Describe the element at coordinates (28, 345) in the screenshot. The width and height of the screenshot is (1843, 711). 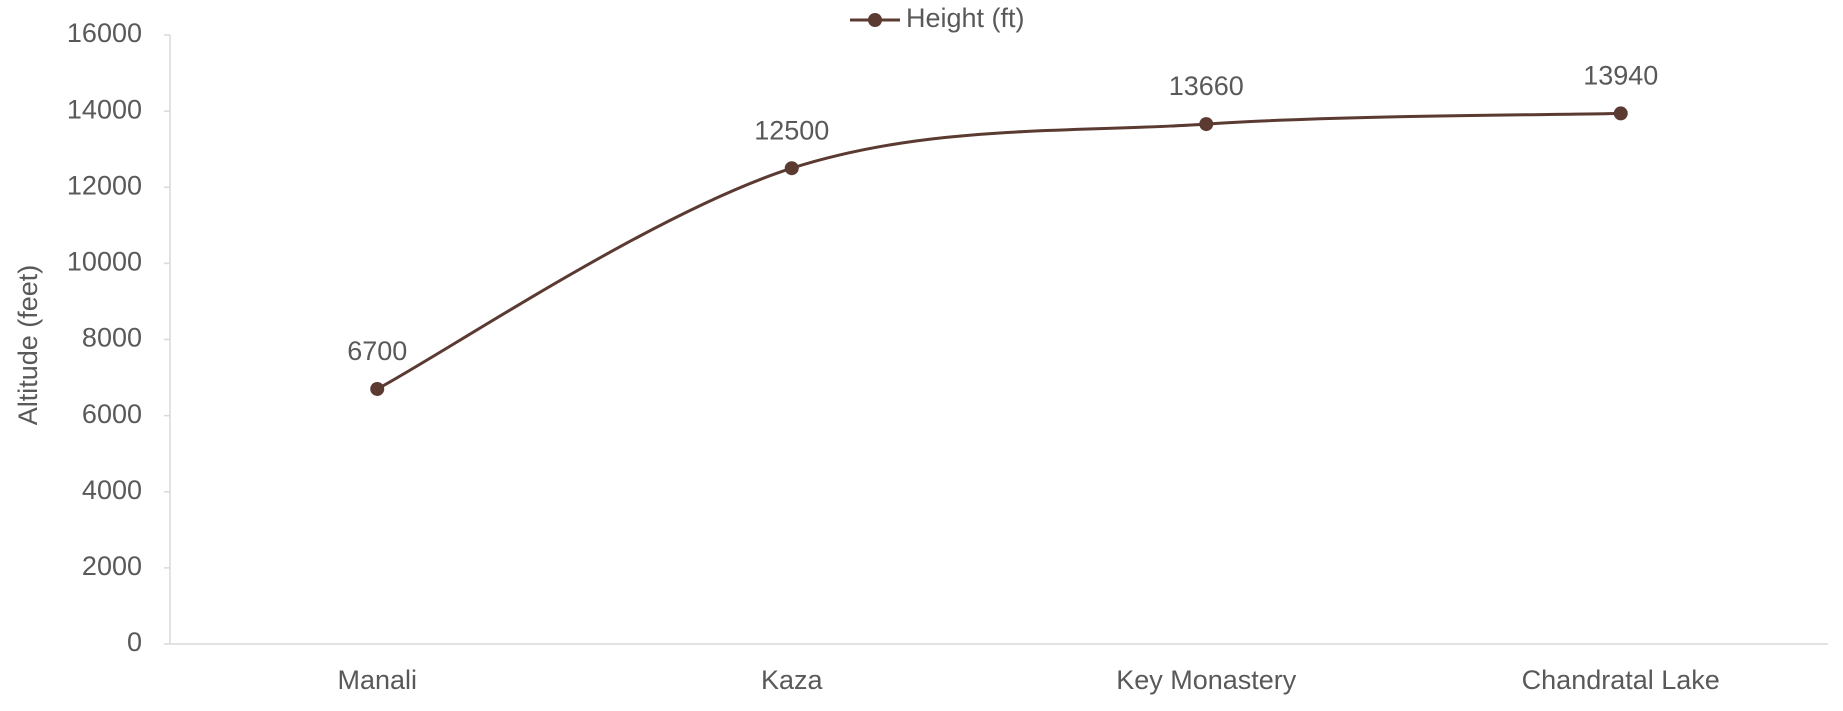
I see `y-axis-title: Altitude (feet)` at that location.